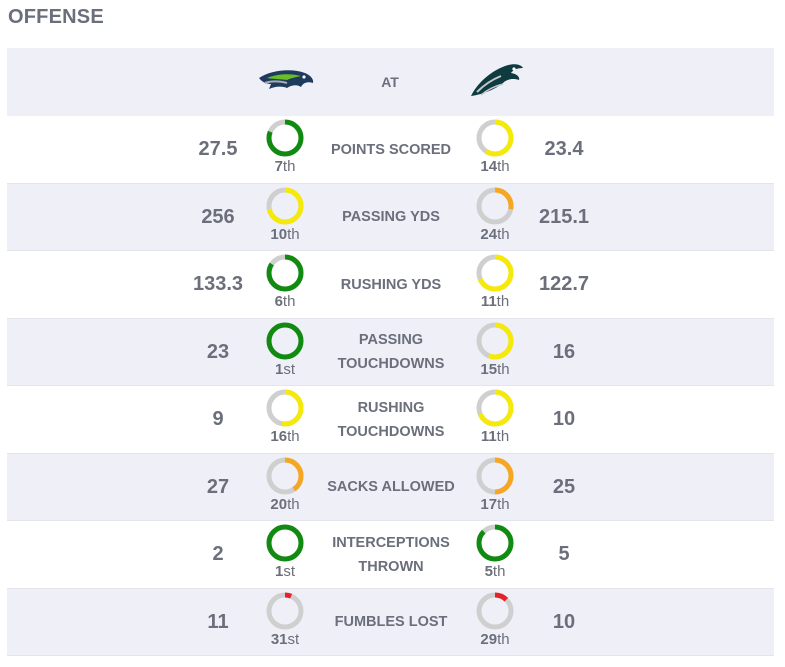  Describe the element at coordinates (497, 80) in the screenshot. I see `eagles-logo-icon` at that location.